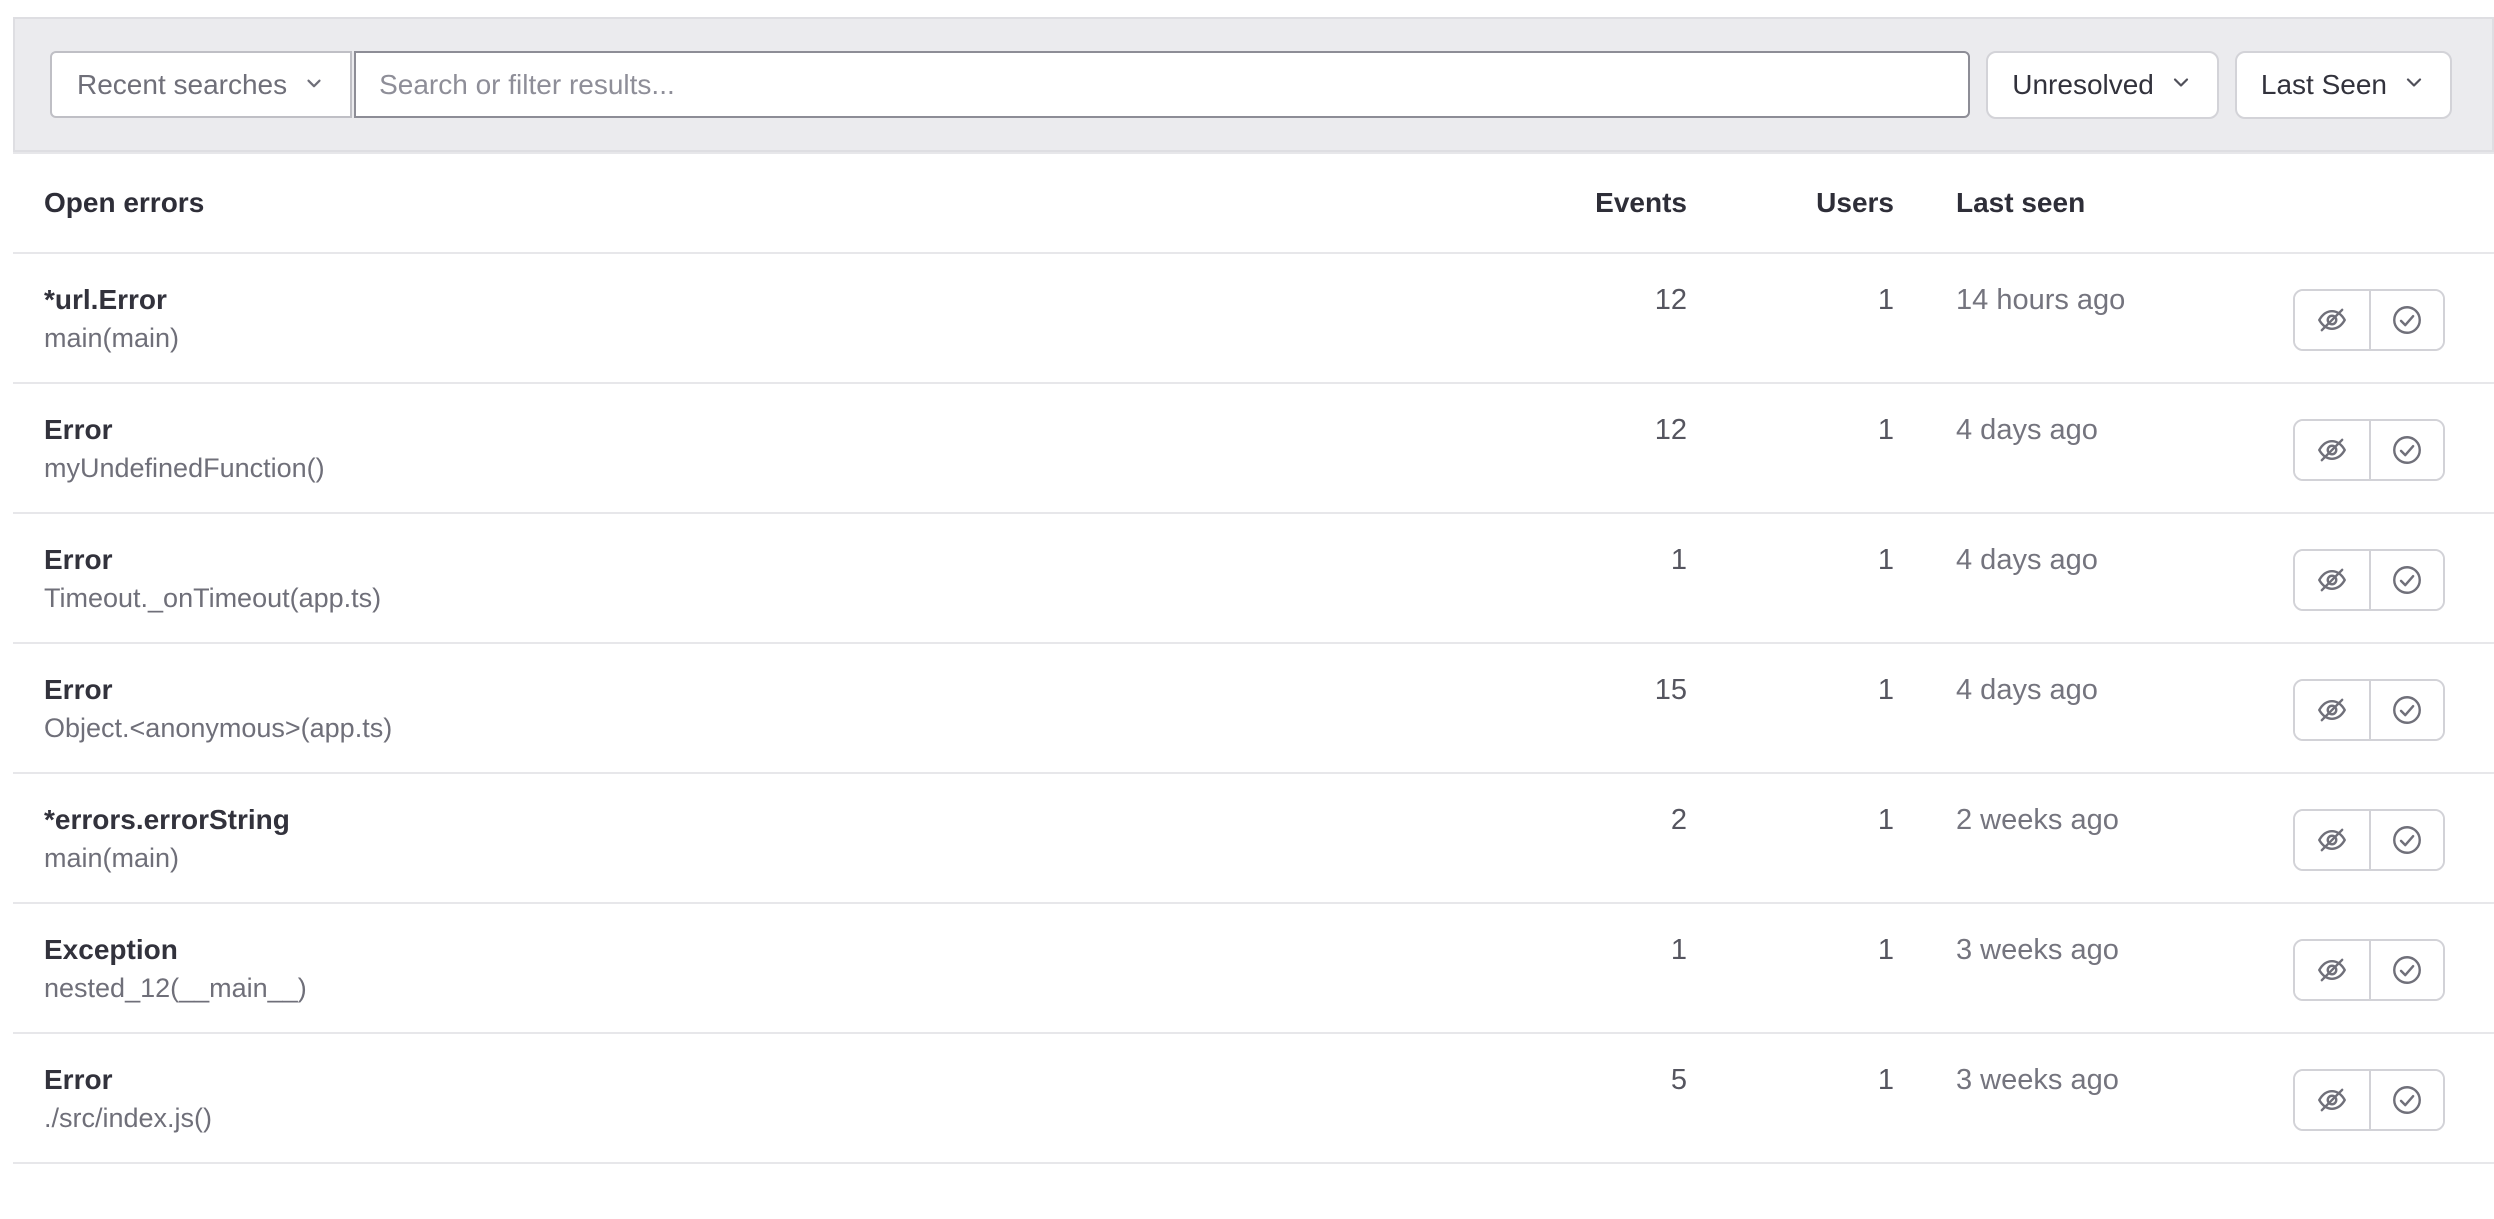 Image resolution: width=2494 pixels, height=1219 pixels. I want to click on last-seen-value: 14 hours ago, so click(2041, 300).